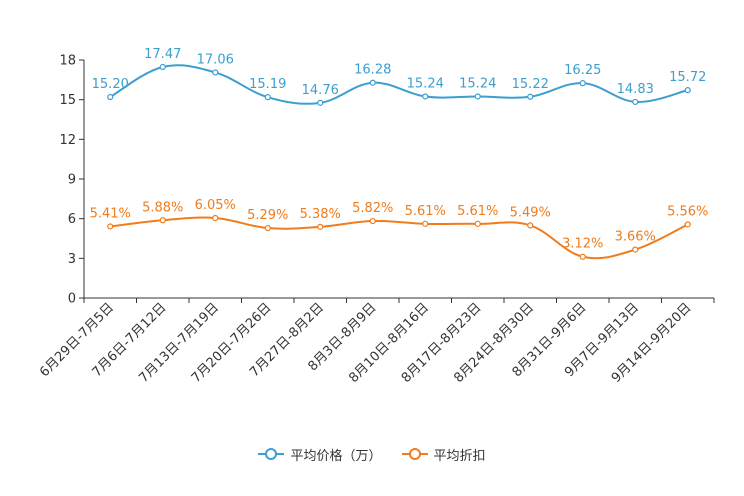 The height and width of the screenshot is (496, 744). I want to click on data-label: 5.41%, so click(110, 213).